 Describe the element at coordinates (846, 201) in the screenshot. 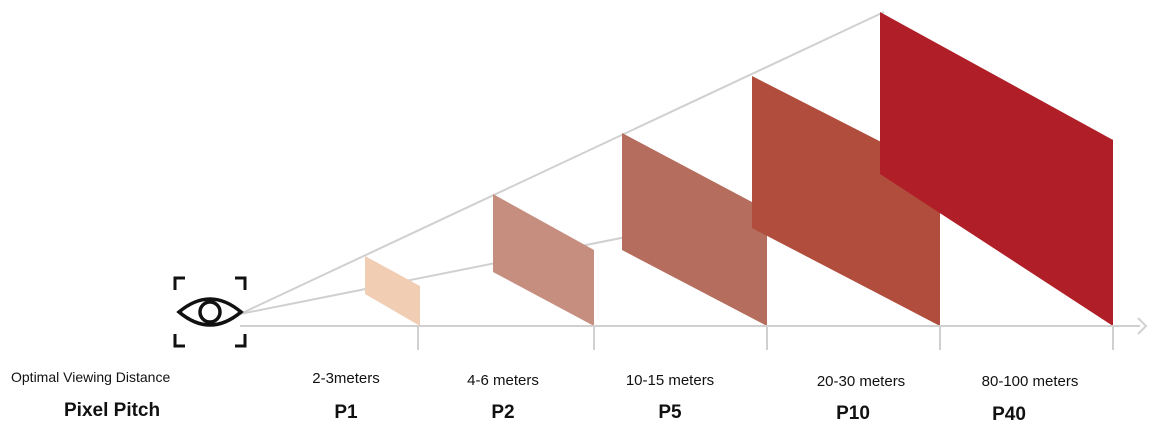

I see `screen-p10` at that location.